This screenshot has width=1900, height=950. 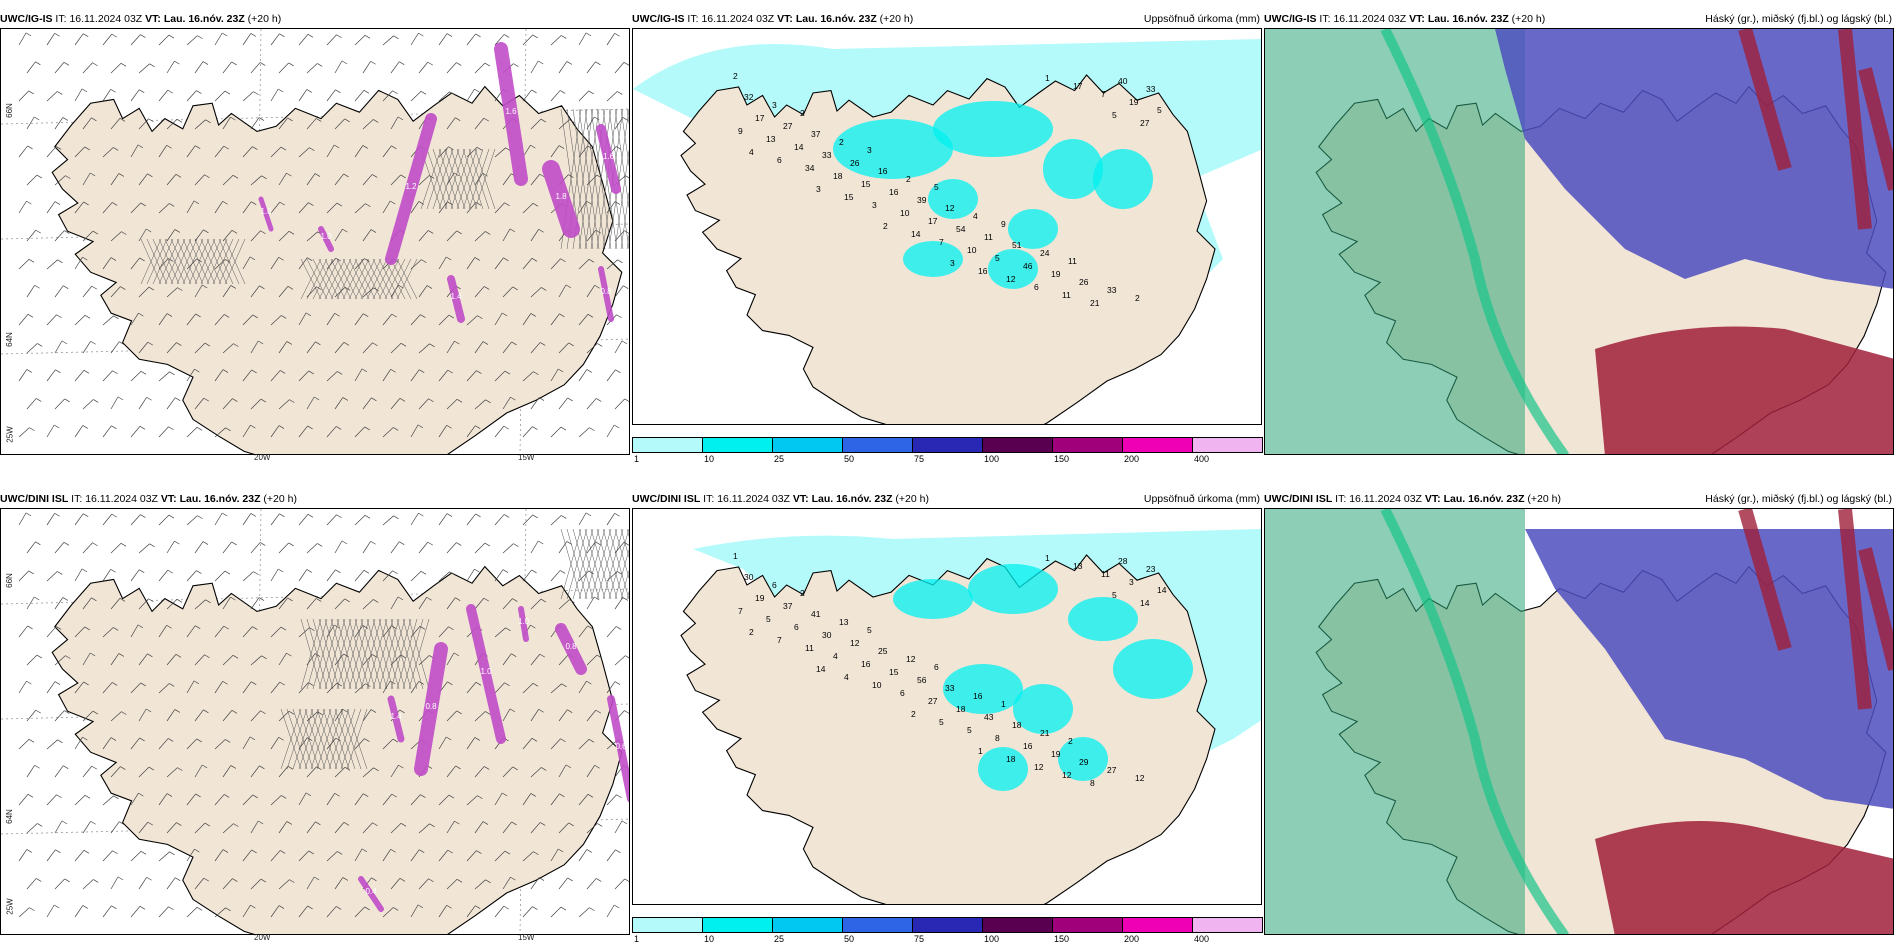 What do you see at coordinates (315, 721) in the screenshot?
I see `wind-map: 1.0 0.8 0.8 0.6 0.4 1.0 1.4` at bounding box center [315, 721].